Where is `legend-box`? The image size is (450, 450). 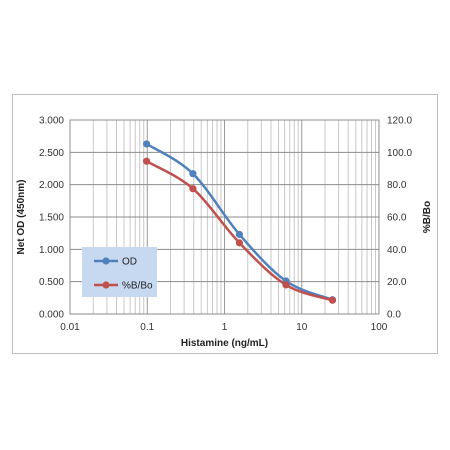 legend-box is located at coordinates (119, 272).